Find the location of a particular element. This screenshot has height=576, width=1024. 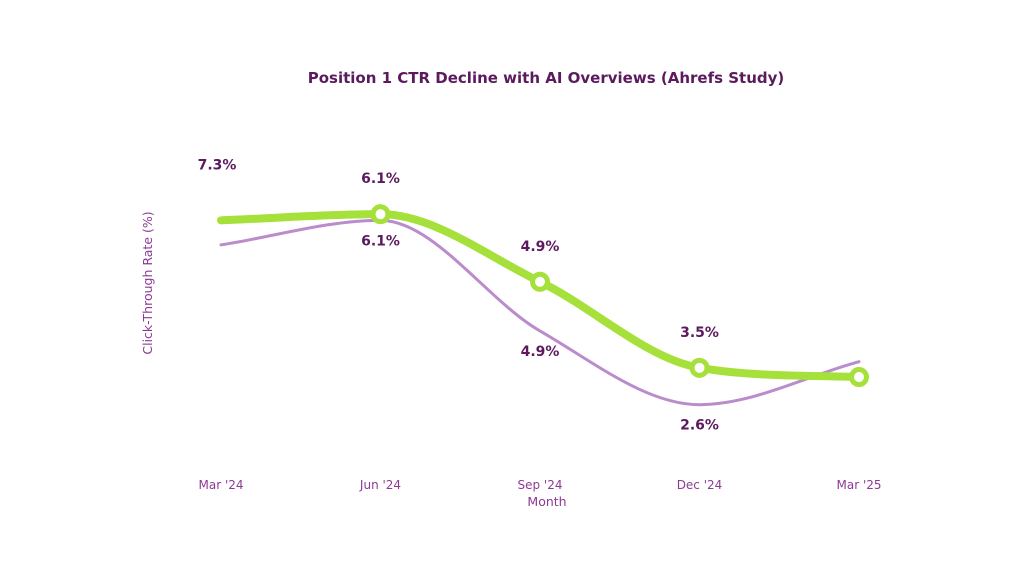

x-axis-label: Month is located at coordinates (546, 501).